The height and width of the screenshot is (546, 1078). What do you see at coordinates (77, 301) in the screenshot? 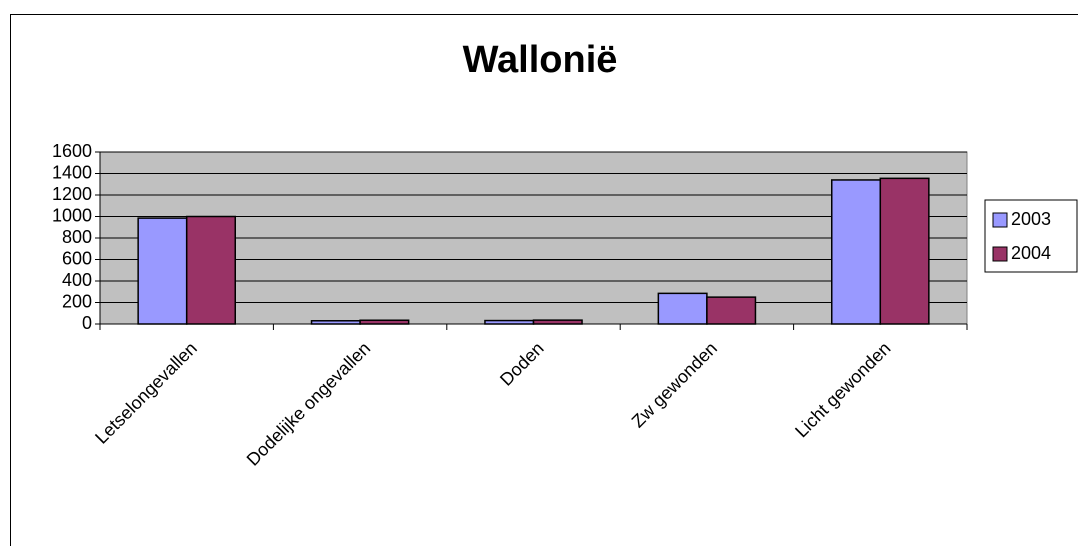
I see `y-tick-label: 200` at bounding box center [77, 301].